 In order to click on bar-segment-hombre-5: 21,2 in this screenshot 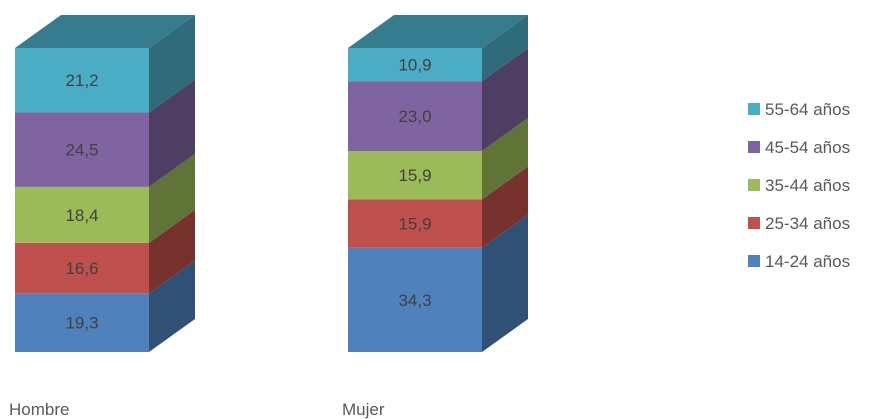, I will do `click(105, 64)`.